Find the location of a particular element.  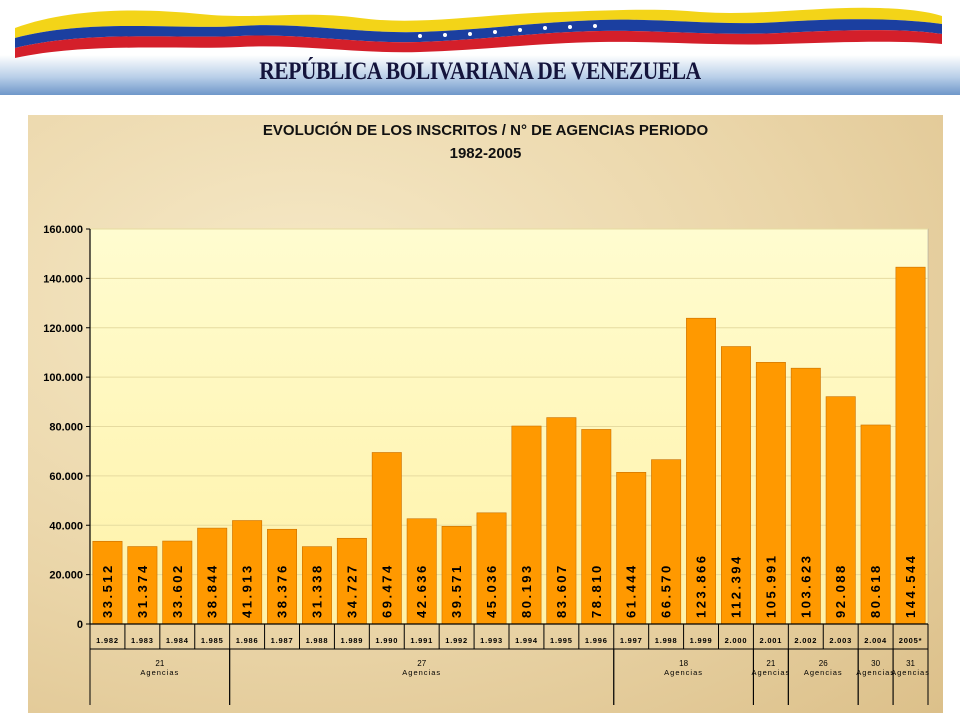

x-tick-label: 1.994 is located at coordinates (526, 640).